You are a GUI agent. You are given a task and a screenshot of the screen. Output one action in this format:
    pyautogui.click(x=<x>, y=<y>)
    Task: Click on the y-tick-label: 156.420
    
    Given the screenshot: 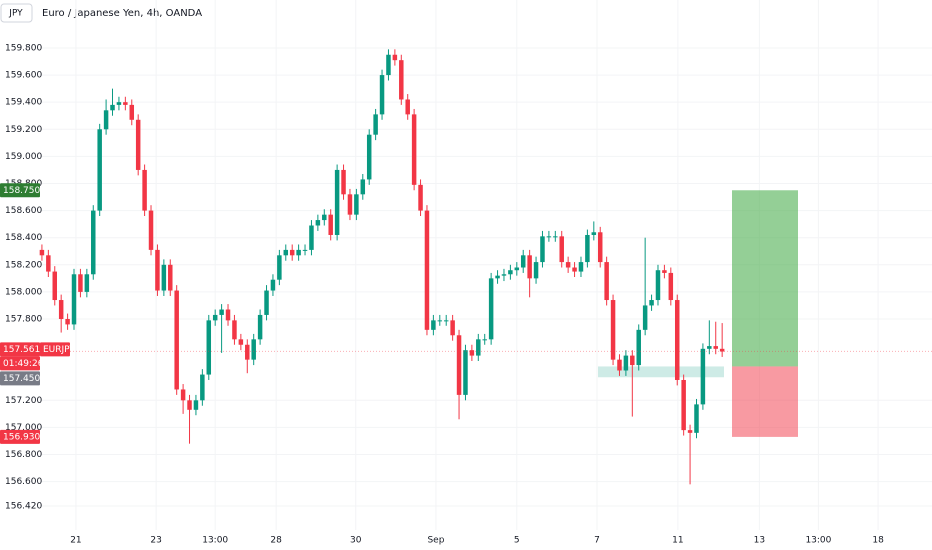 What is the action you would take?
    pyautogui.click(x=23, y=507)
    